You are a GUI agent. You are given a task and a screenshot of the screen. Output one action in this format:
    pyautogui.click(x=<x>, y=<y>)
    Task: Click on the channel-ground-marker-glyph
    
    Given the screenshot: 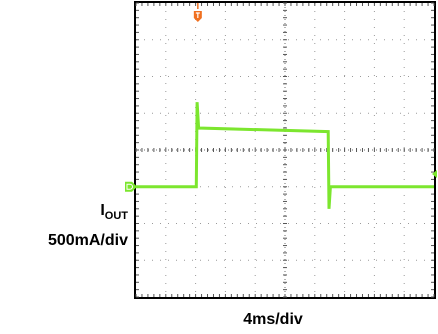 What is the action you would take?
    pyautogui.click(x=129, y=186)
    